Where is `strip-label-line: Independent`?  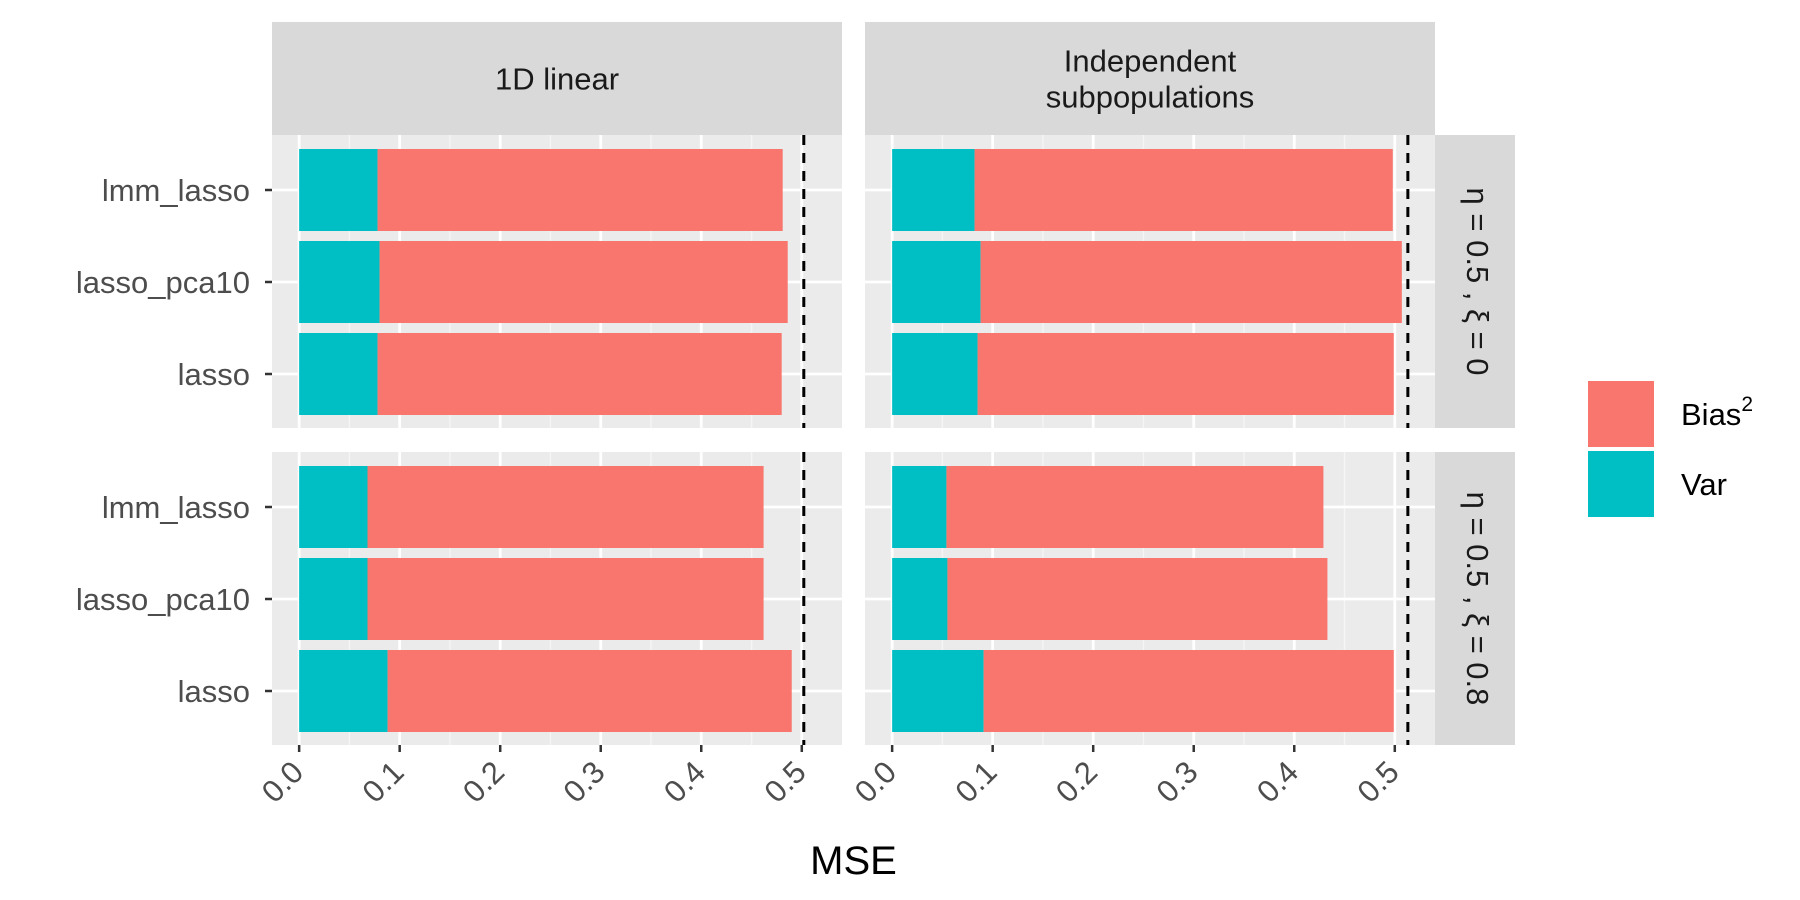
strip-label-line: Independent is located at coordinates (1150, 61).